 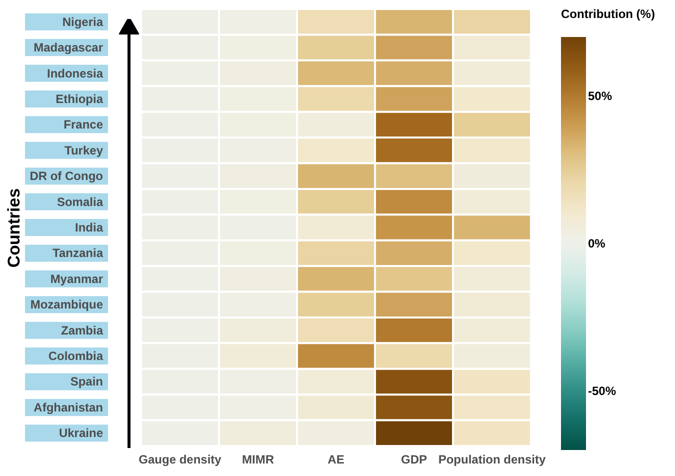 I want to click on y-tick-label: Madagascar, so click(x=69, y=47).